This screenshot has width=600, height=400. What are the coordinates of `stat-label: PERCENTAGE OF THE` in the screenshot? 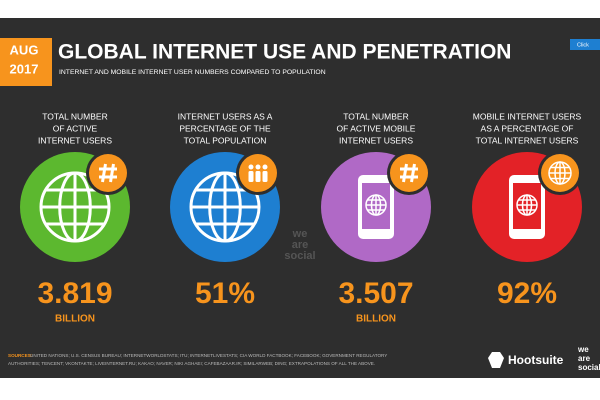 It's located at (225, 128).